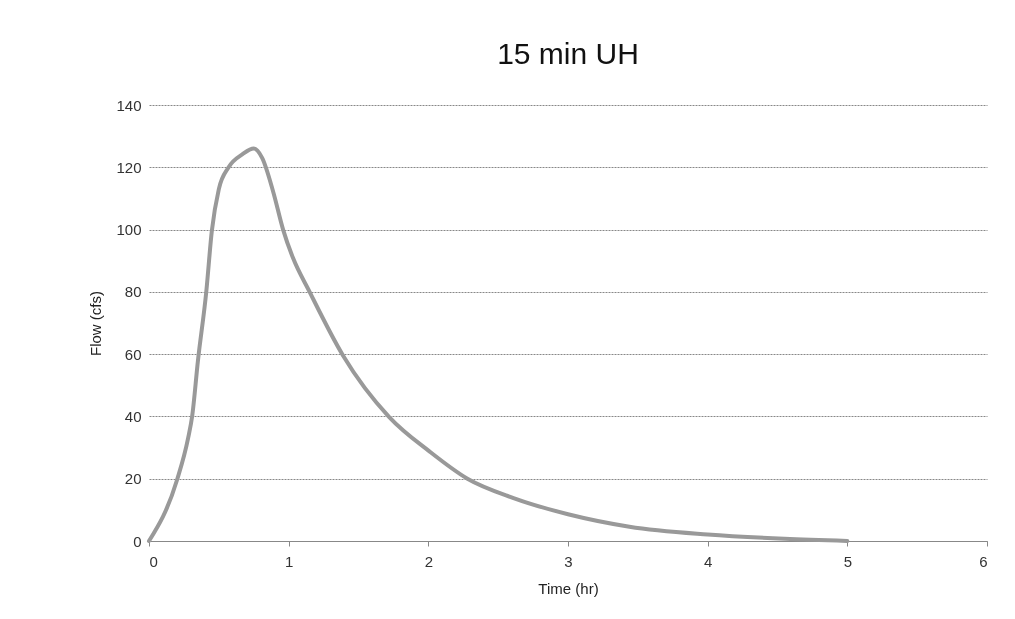  I want to click on y-tick-label: 40, so click(133, 416).